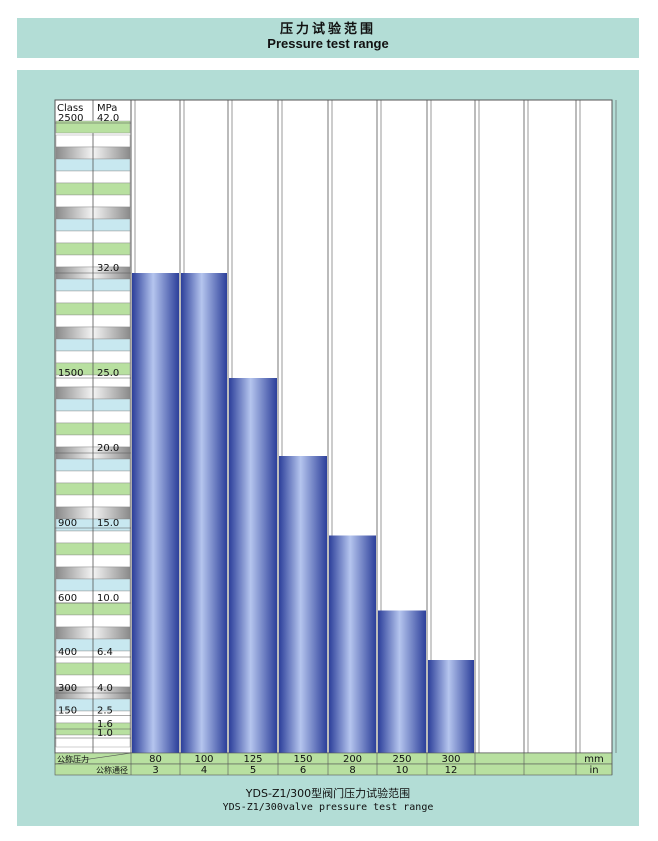 Image resolution: width=658 pixels, height=841 pixels. I want to click on chart-title-cn: 压力试验范围, so click(327, 29).